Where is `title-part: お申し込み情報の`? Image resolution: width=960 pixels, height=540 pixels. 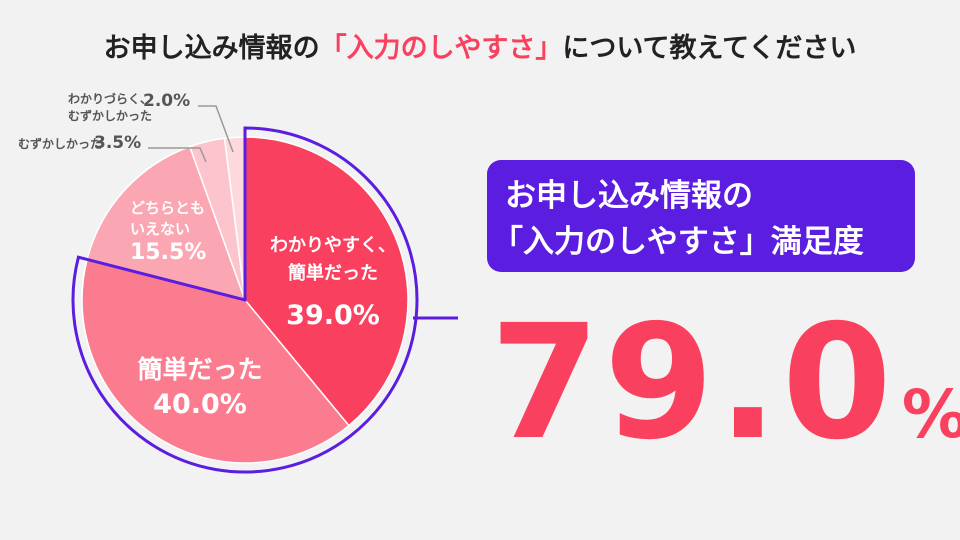
title-part: お申し込み情報の is located at coordinates (212, 48).